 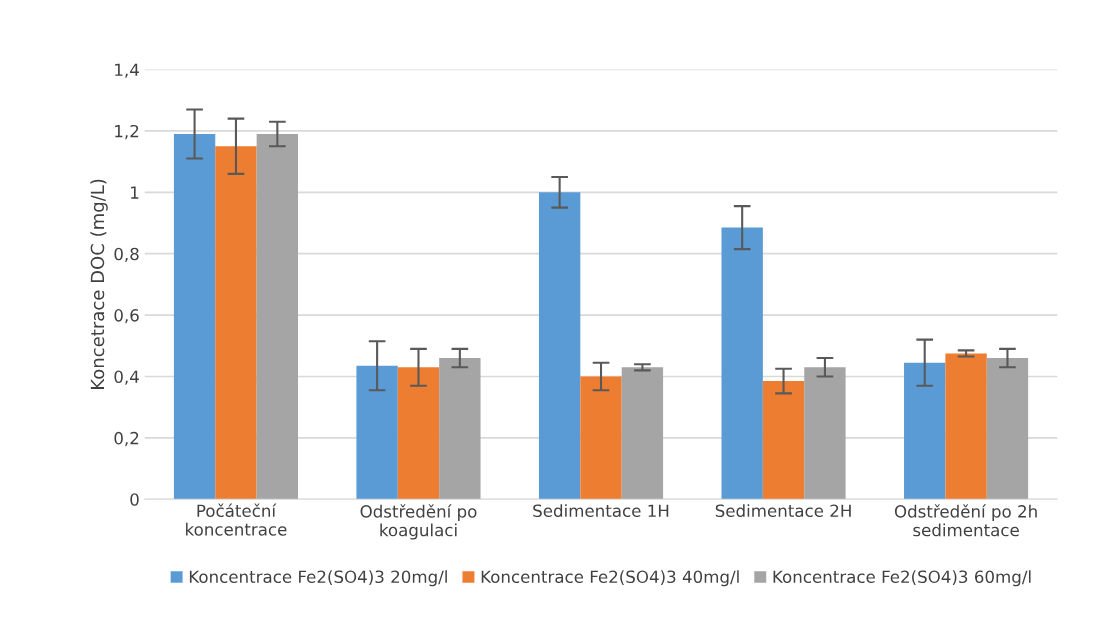 I want to click on y-tick-label: 1, so click(x=135, y=192).